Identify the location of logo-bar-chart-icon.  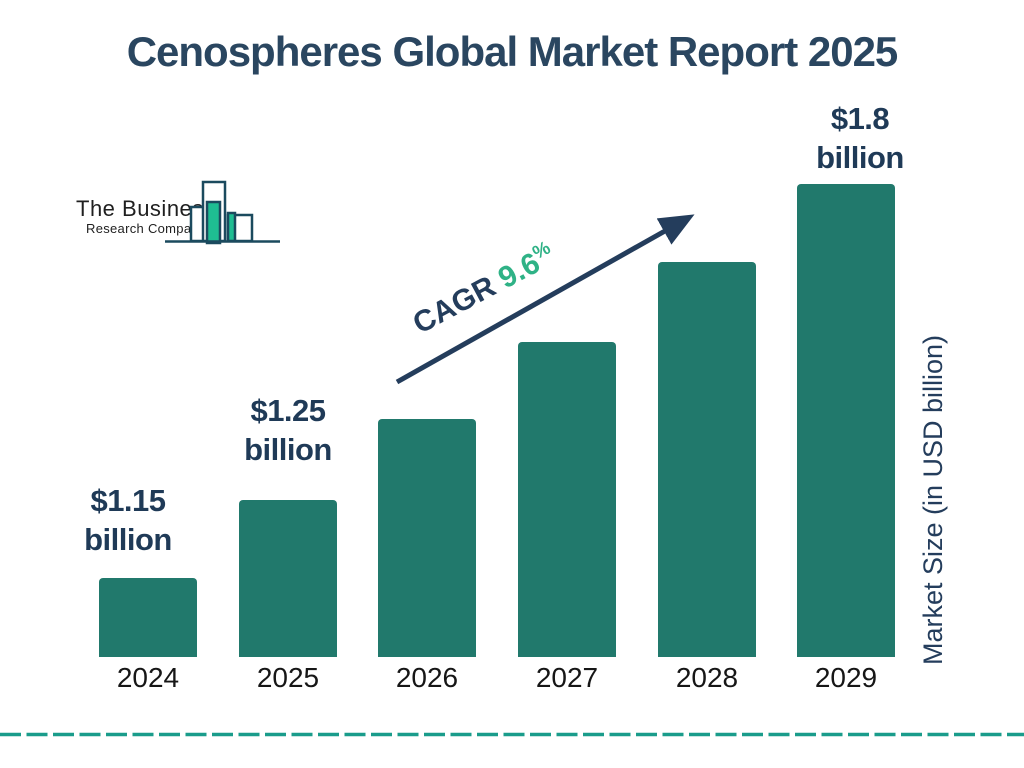
(222, 212).